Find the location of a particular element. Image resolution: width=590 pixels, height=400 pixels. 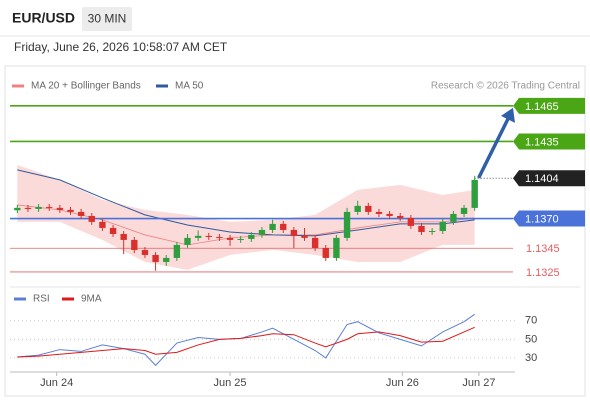

level-label: 1.1370 is located at coordinates (542, 219).